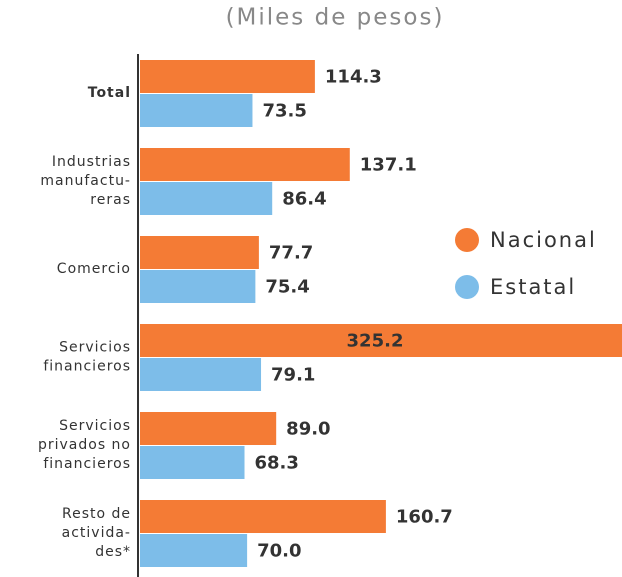 This screenshot has width=622, height=577. I want to click on category-label: manufactu-, so click(85, 181).